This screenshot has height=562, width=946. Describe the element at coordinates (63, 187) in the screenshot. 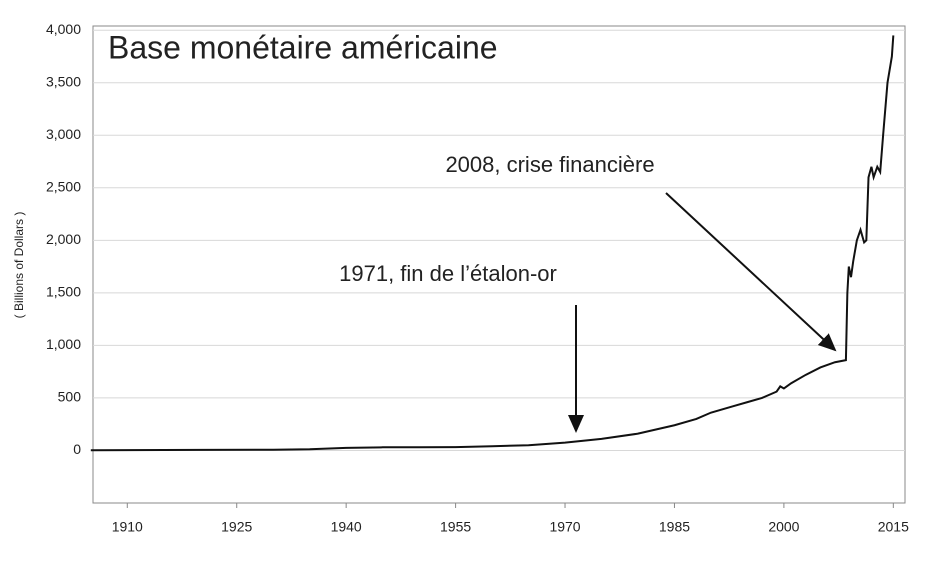

I see `y-tick-label: 2,500` at that location.